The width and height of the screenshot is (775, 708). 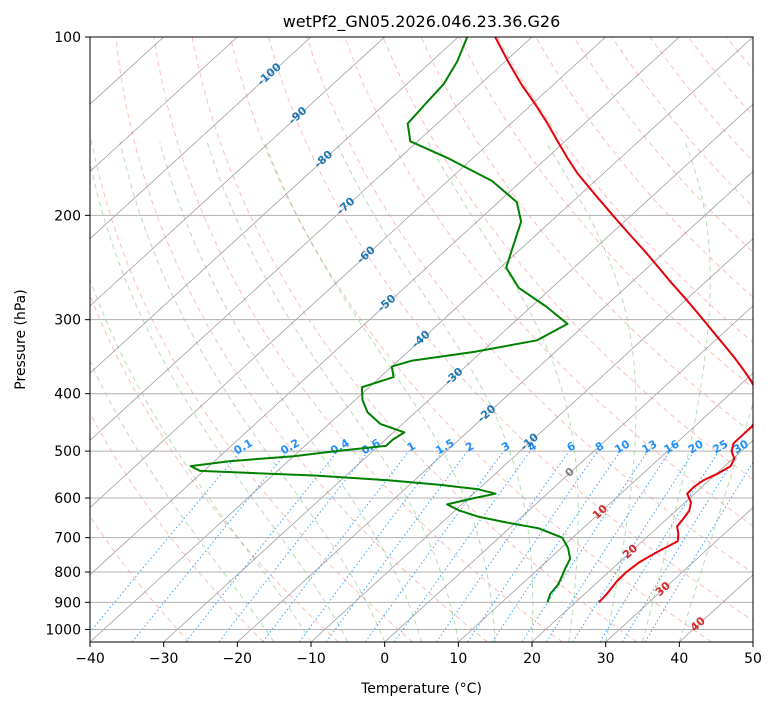 I want to click on y-tick-label: 400, so click(x=67, y=395).